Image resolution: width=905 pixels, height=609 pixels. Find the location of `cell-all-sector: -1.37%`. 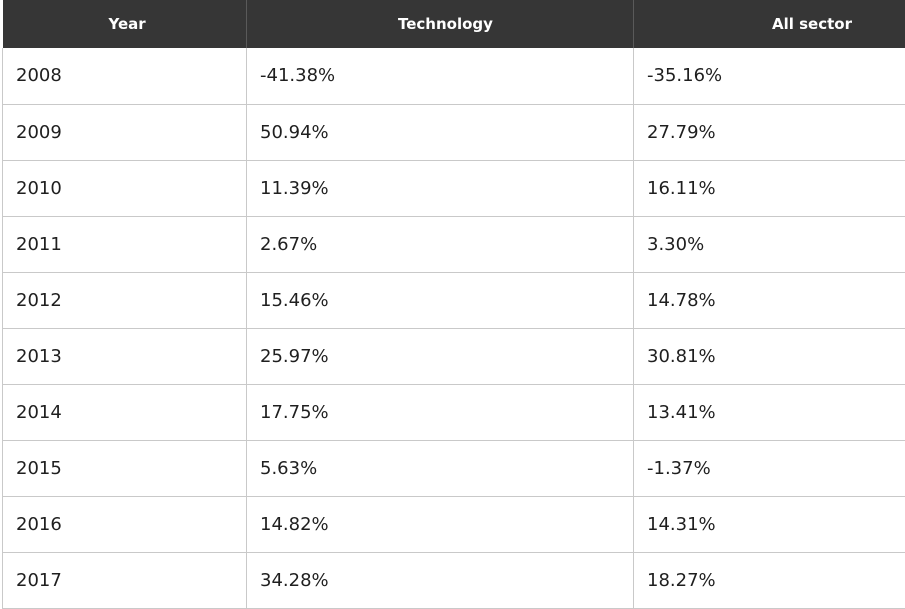

cell-all-sector: -1.37% is located at coordinates (769, 468).